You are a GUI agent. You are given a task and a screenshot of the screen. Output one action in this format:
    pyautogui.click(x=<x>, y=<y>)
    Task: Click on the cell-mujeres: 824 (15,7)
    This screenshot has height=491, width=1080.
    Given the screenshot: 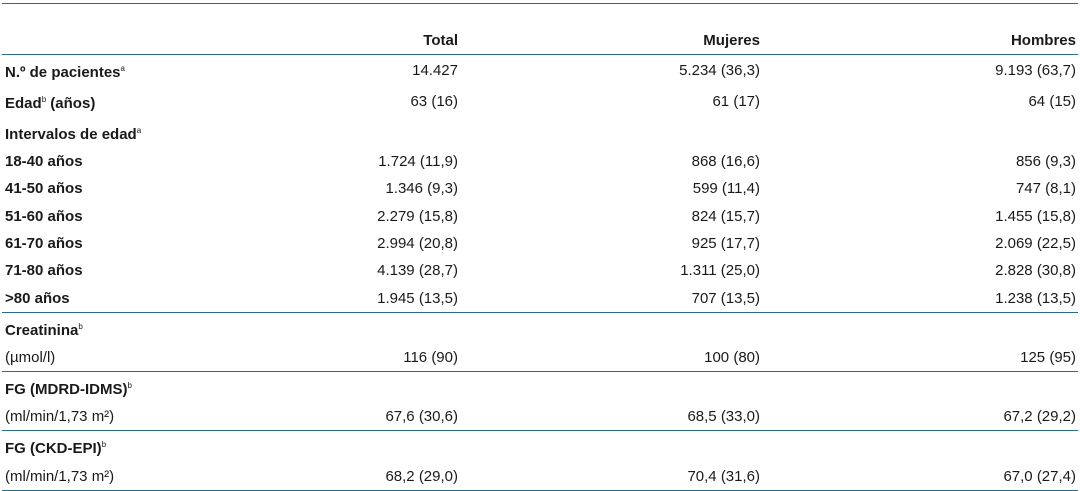 What is the action you would take?
    pyautogui.click(x=725, y=216)
    